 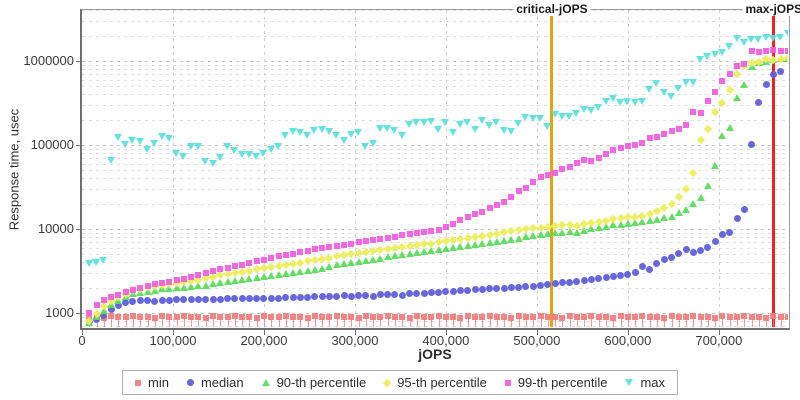 What do you see at coordinates (435, 354) in the screenshot?
I see `x-axis-title: jOPS` at bounding box center [435, 354].